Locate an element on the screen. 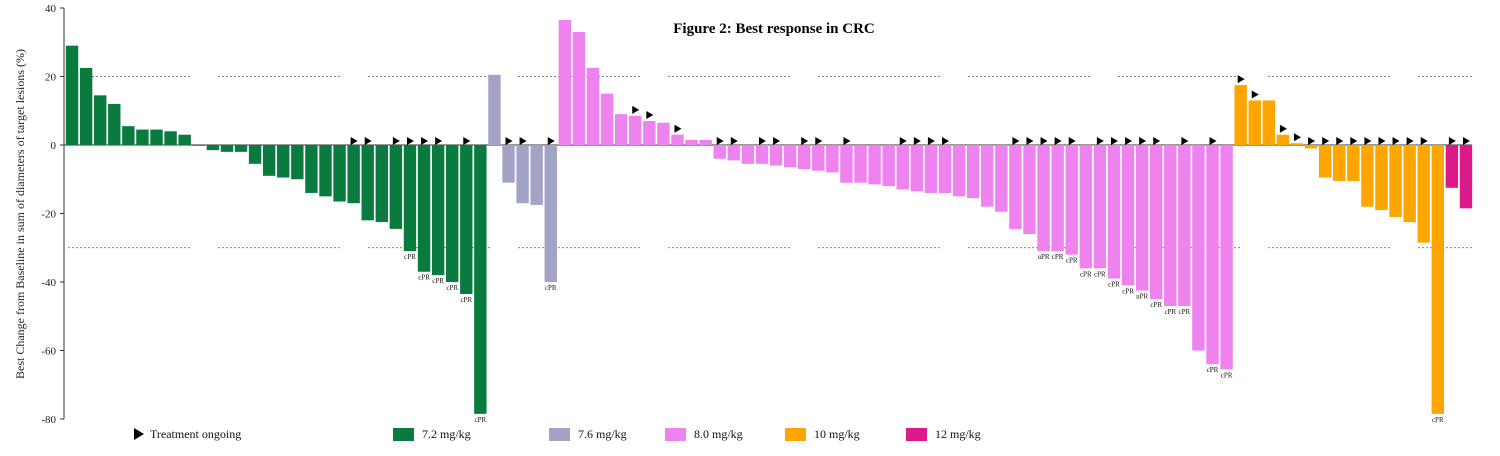 The height and width of the screenshot is (456, 1500). y-tick-label: 0 is located at coordinates (54, 146).